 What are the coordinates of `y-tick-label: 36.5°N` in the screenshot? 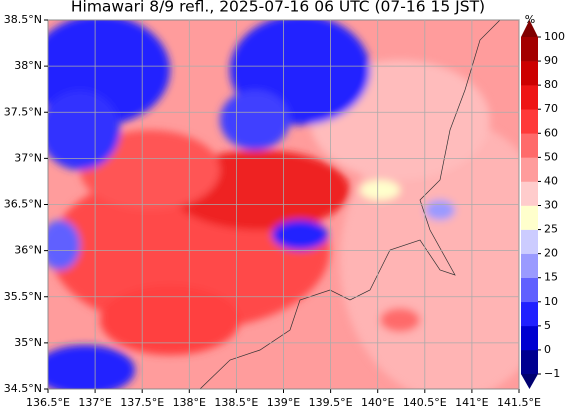 It's located at (23, 204).